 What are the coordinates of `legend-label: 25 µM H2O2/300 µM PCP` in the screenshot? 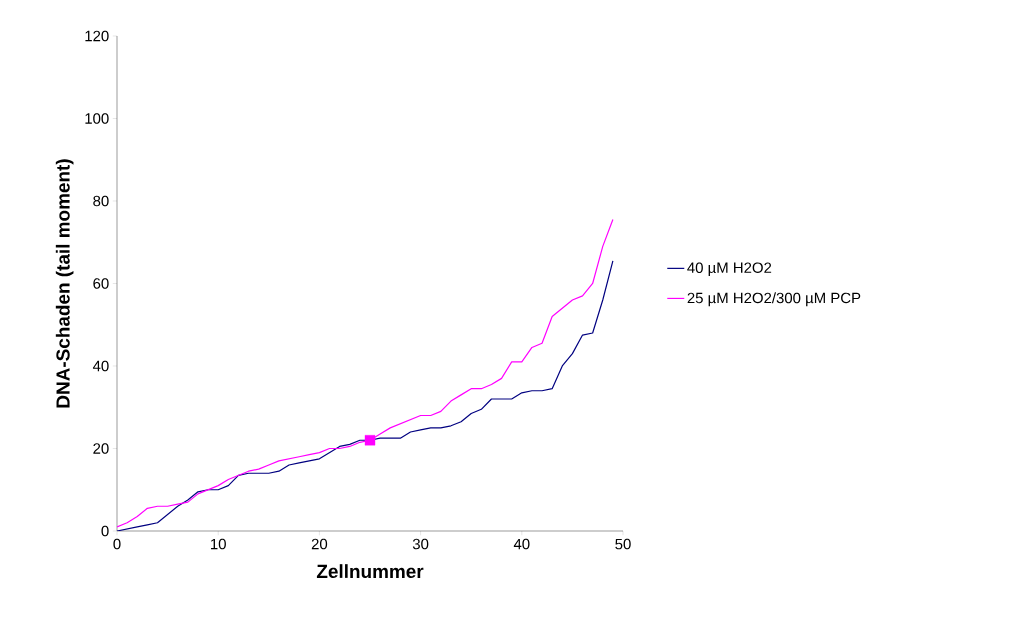 It's located at (774, 299).